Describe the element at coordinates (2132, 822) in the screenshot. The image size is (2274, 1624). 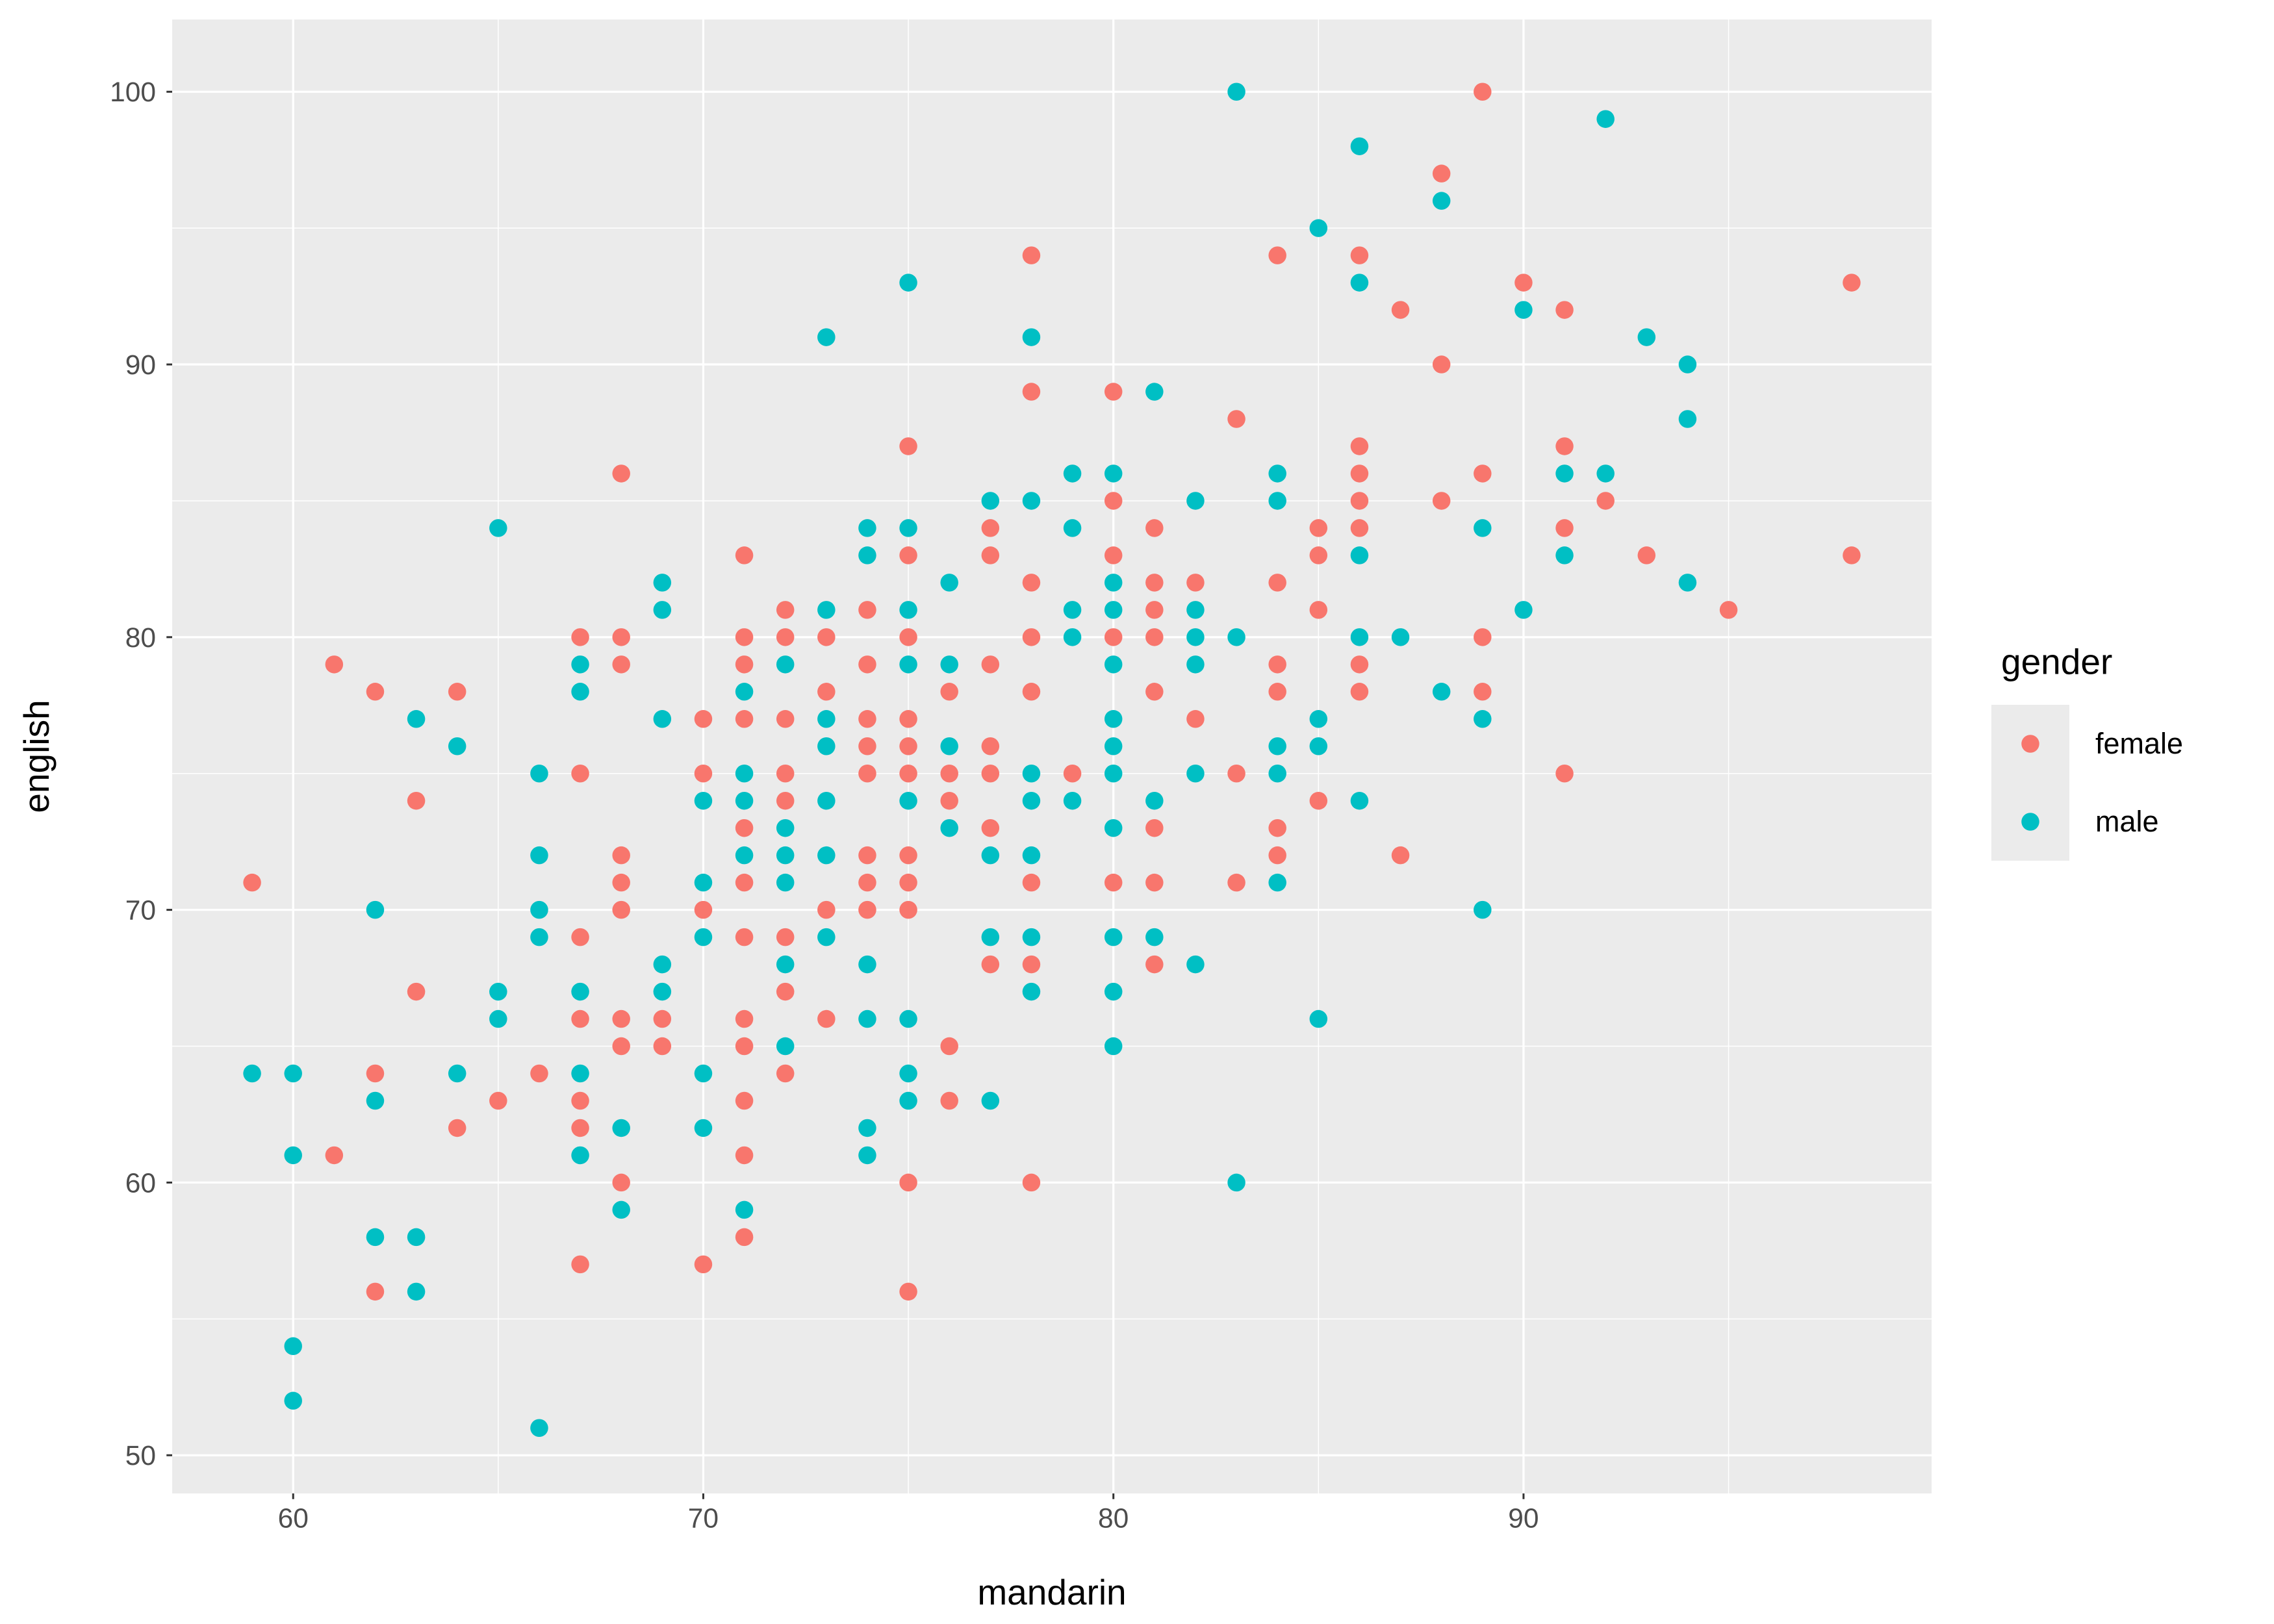
I see `legend-entry-male: male` at that location.